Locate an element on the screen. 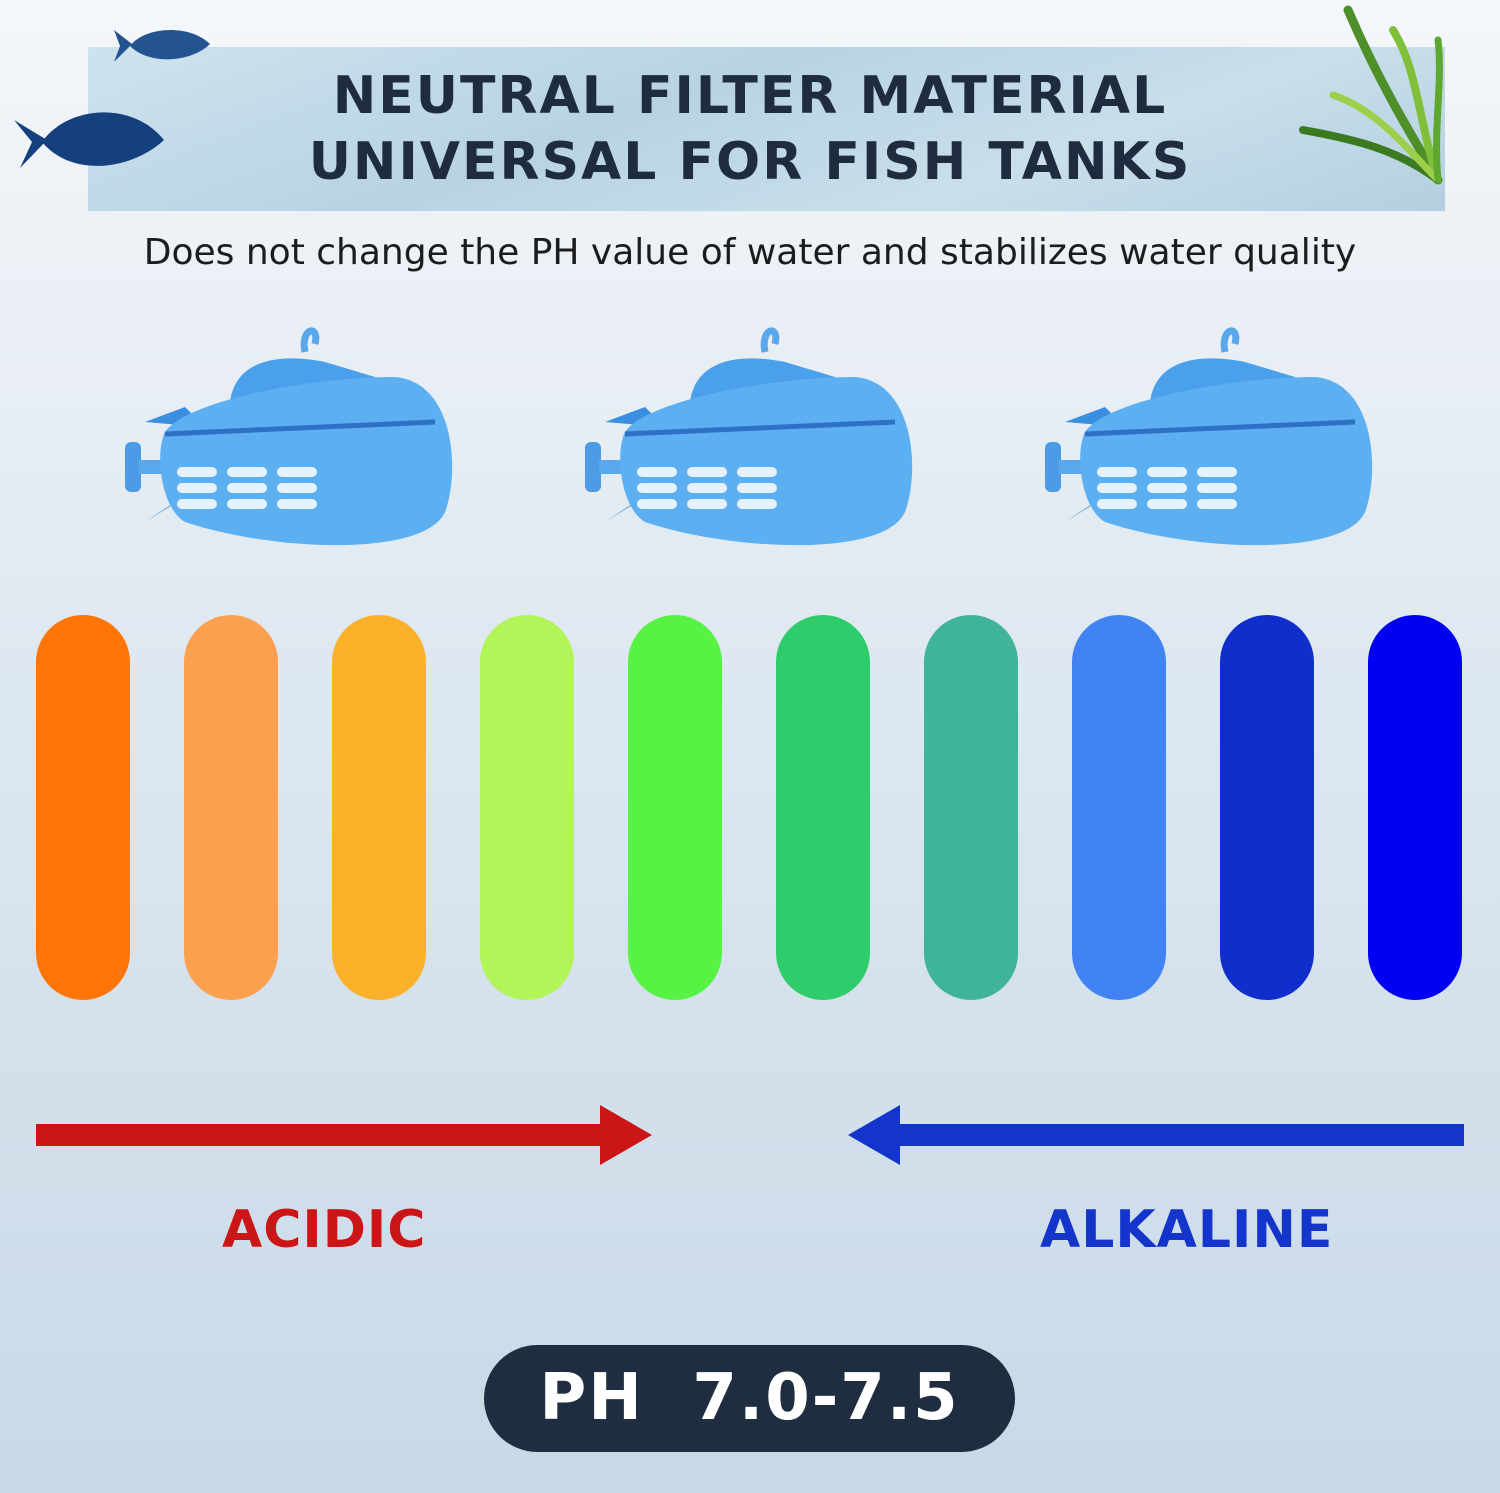 This screenshot has width=1500, height=1493. seaweed-icon is located at coordinates (1371, 95).